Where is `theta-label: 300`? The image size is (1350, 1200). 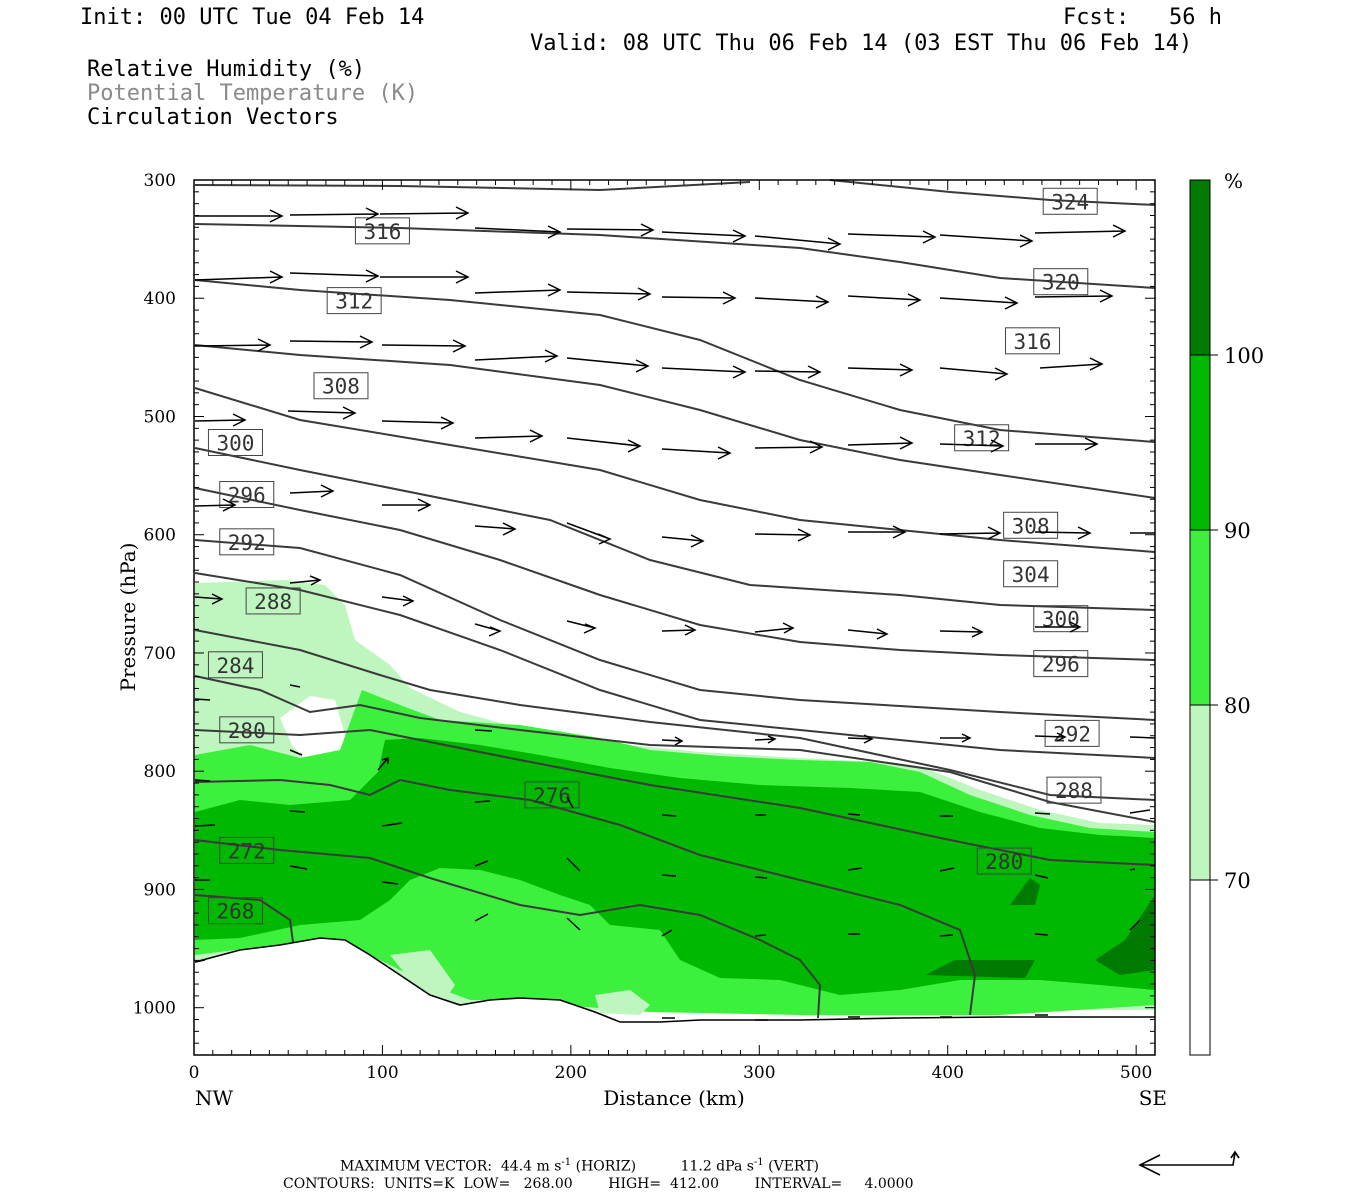 theta-label: 300 is located at coordinates (235, 442).